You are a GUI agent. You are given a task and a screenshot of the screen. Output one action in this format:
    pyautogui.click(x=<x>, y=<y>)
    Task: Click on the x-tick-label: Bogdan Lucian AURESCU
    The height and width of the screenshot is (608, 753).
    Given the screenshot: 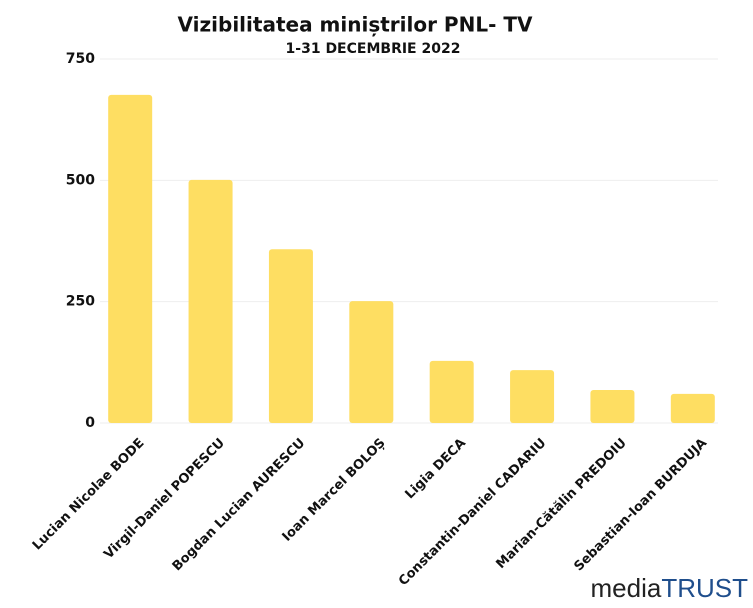 What is the action you would take?
    pyautogui.click(x=239, y=505)
    